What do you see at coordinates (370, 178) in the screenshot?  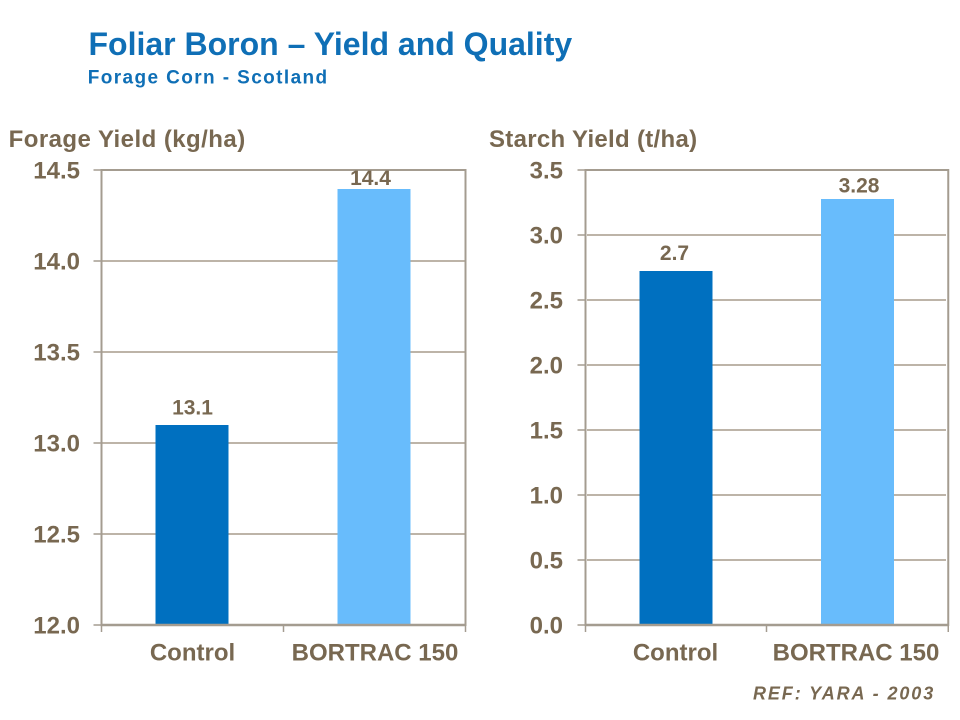 I see `svg-text: 14.4` at bounding box center [370, 178].